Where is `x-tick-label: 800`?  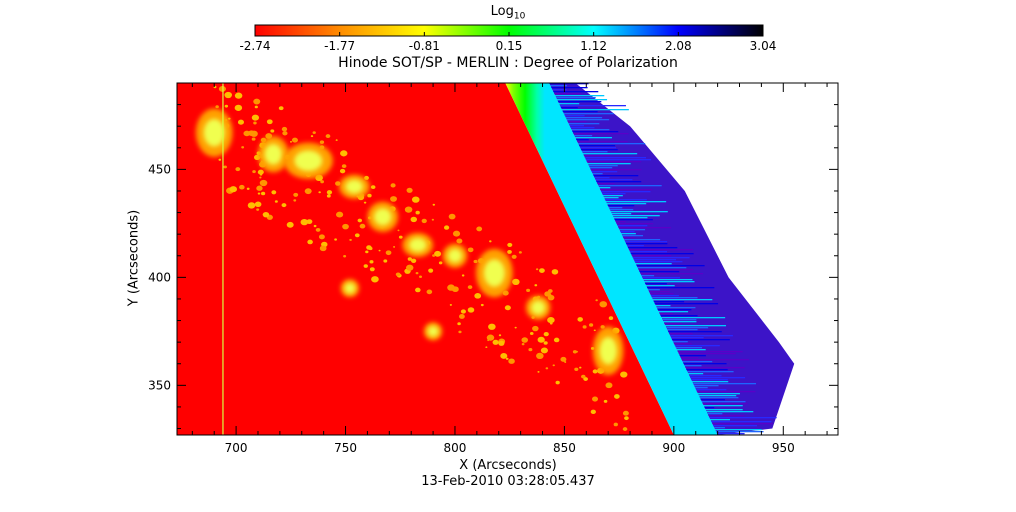
x-tick-label: 800 is located at coordinates (455, 448).